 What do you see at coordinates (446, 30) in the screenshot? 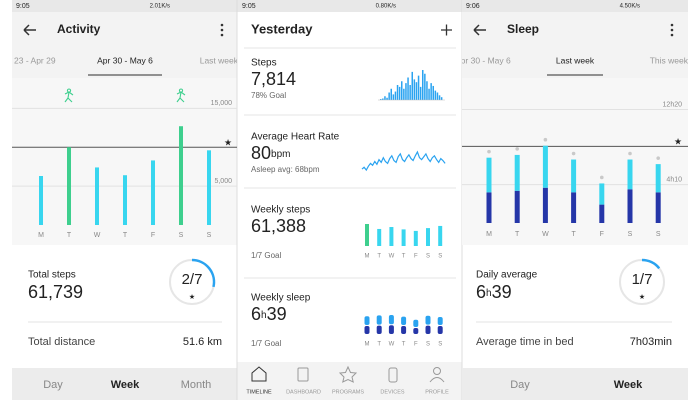
I see `add-button` at bounding box center [446, 30].